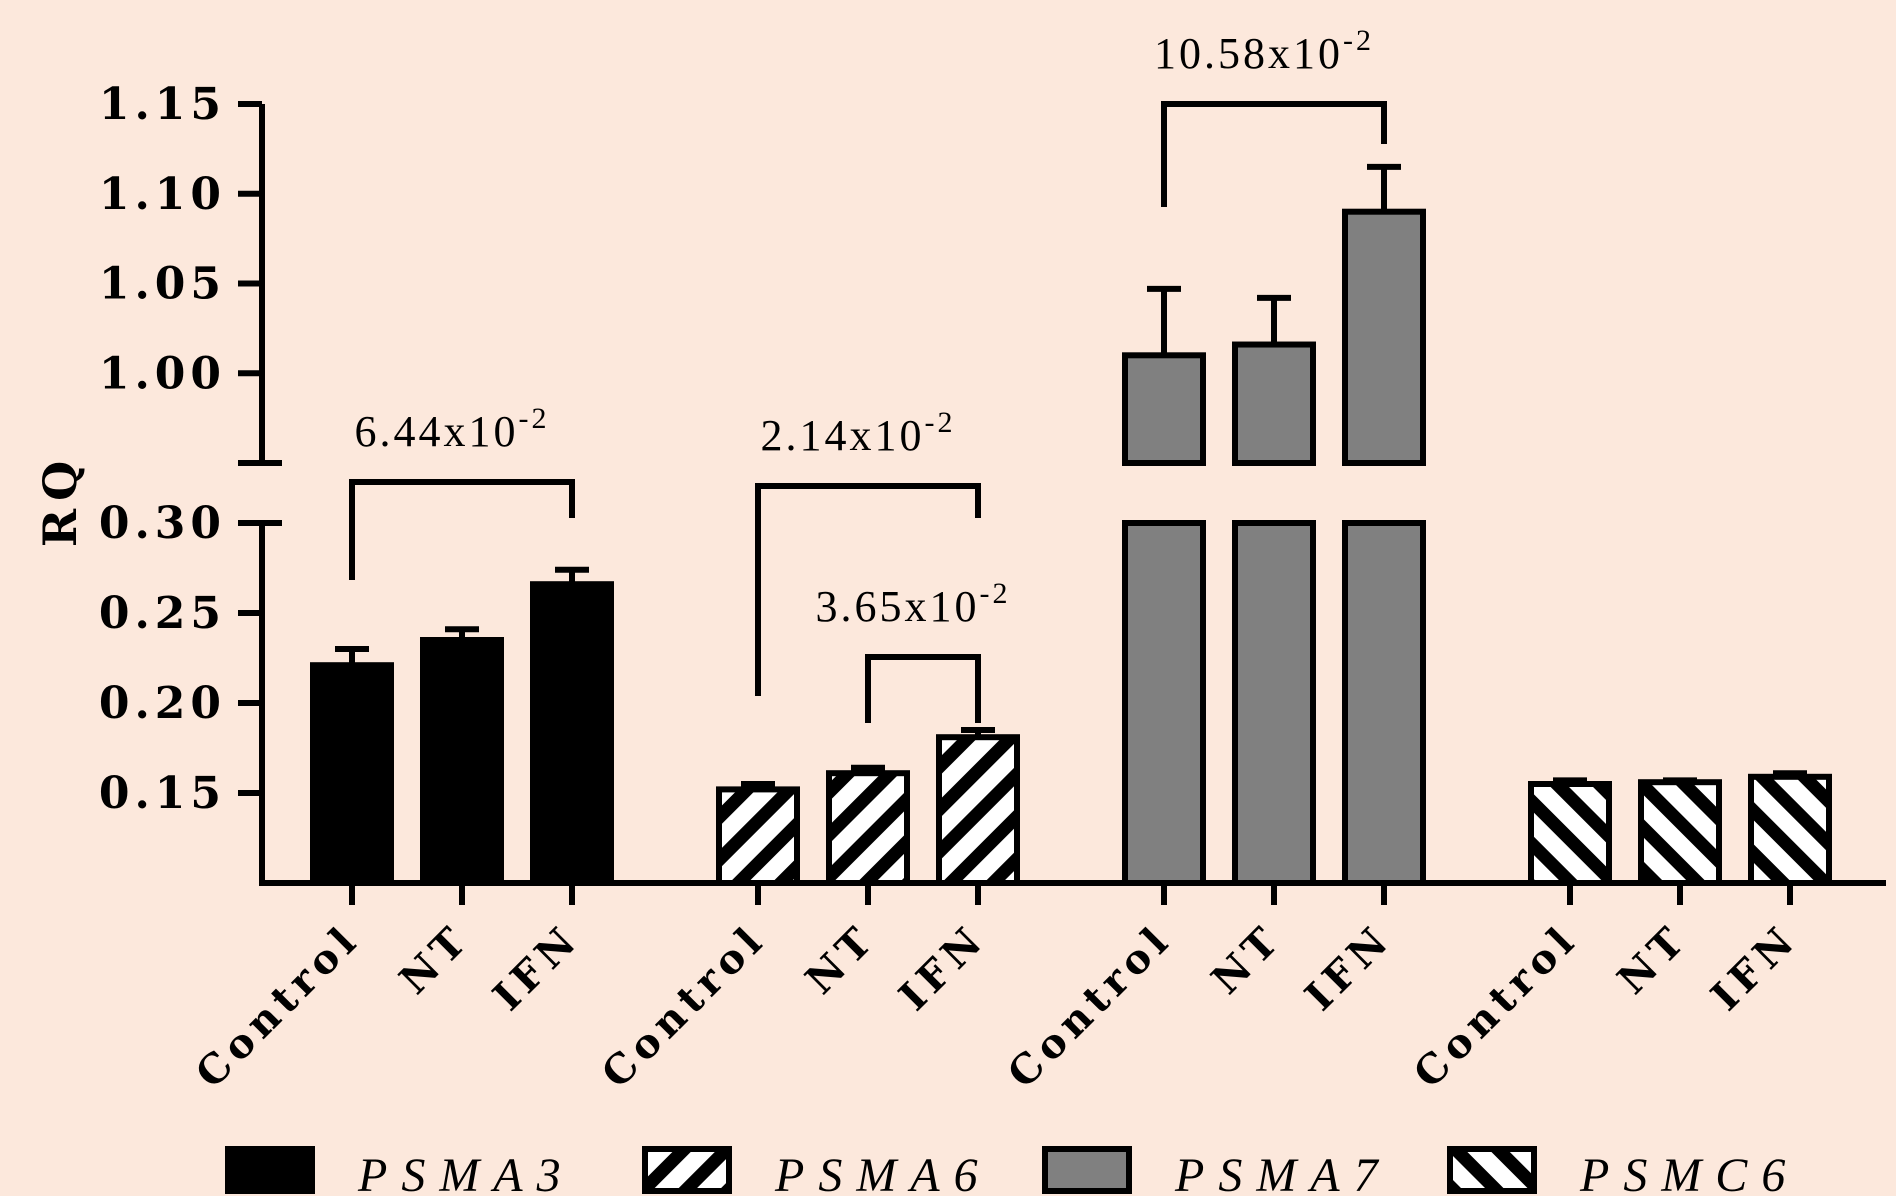  Describe the element at coordinates (1283, 1172) in the screenshot. I see `legend-label: PSMA7` at that location.